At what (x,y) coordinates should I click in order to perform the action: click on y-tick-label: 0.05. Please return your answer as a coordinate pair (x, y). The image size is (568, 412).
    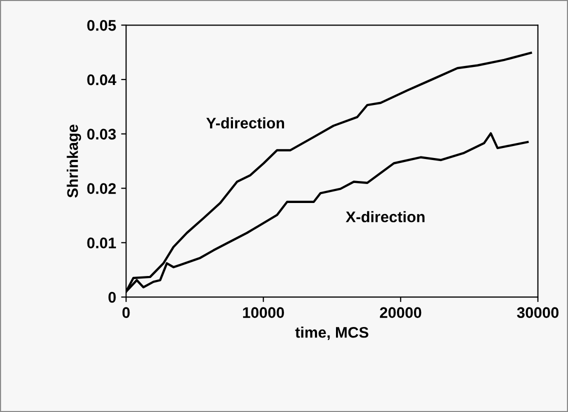
    Looking at the image, I should click on (101, 25).